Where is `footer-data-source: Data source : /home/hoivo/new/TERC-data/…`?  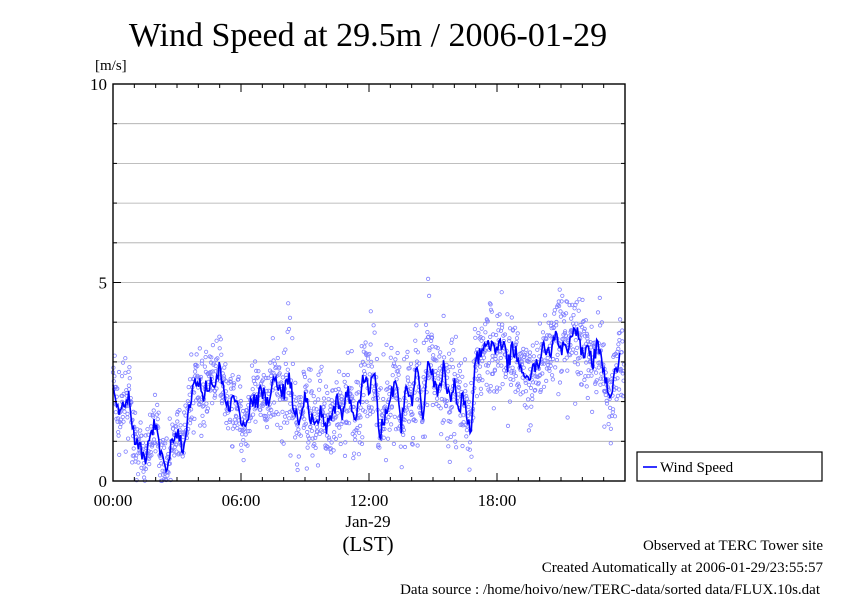
footer-data-source: Data source : /home/hoivo/new/TERC-data/… is located at coordinates (610, 588).